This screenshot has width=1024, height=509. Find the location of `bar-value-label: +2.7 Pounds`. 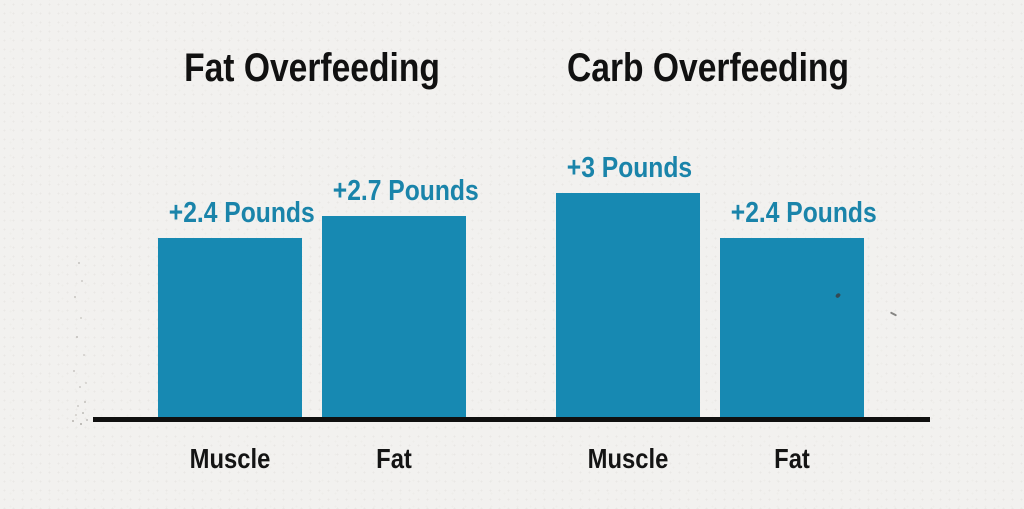

bar-value-label: +2.7 Pounds is located at coordinates (405, 191).